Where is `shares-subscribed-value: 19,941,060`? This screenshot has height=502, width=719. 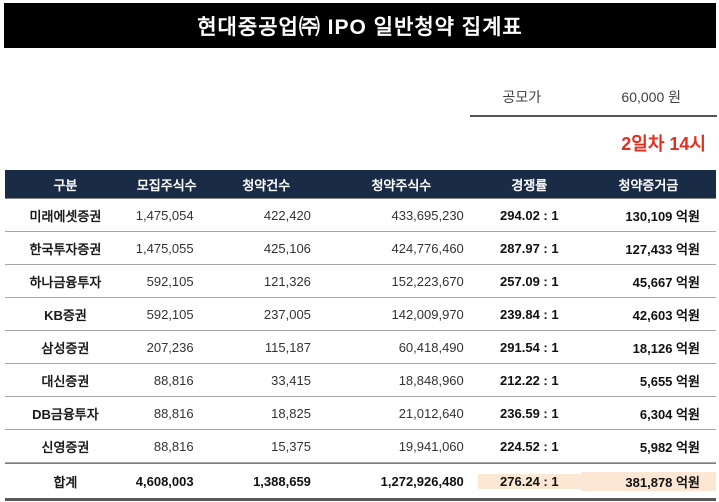 shares-subscribed-value: 19,941,060 is located at coordinates (431, 446).